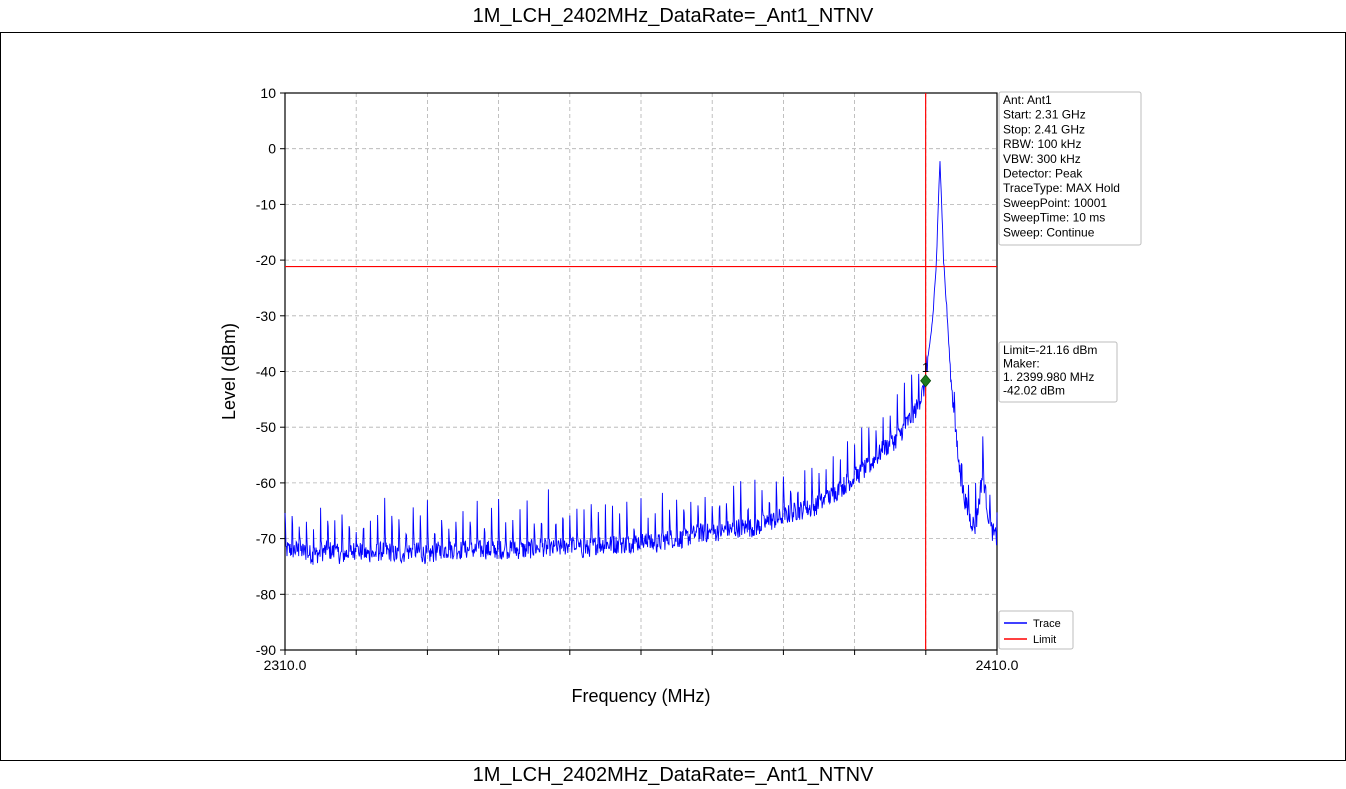 This screenshot has width=1346, height=789. I want to click on x-axis-ticks: 2310.0 2410.0, so click(641, 661).